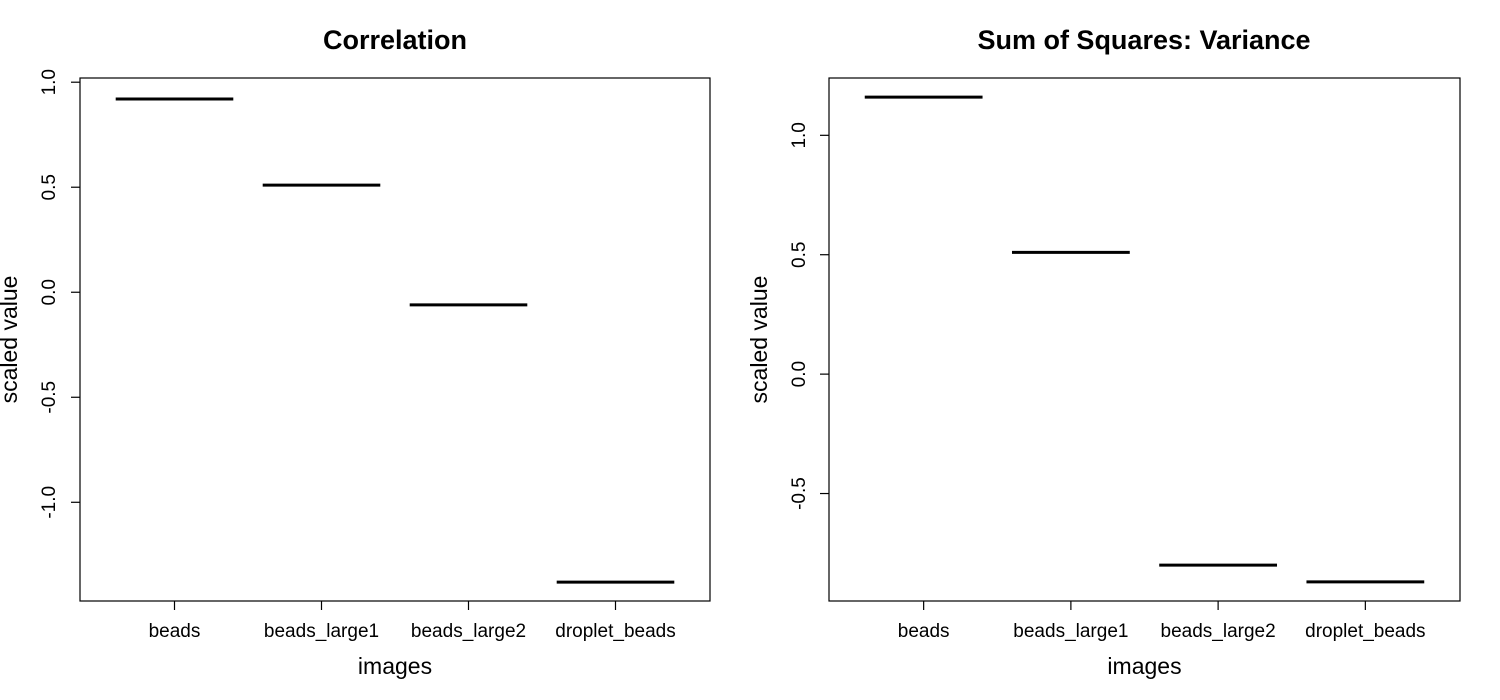 The image size is (1500, 700). What do you see at coordinates (1143, 40) in the screenshot?
I see `chart-title: Sum of Squares: Variance` at bounding box center [1143, 40].